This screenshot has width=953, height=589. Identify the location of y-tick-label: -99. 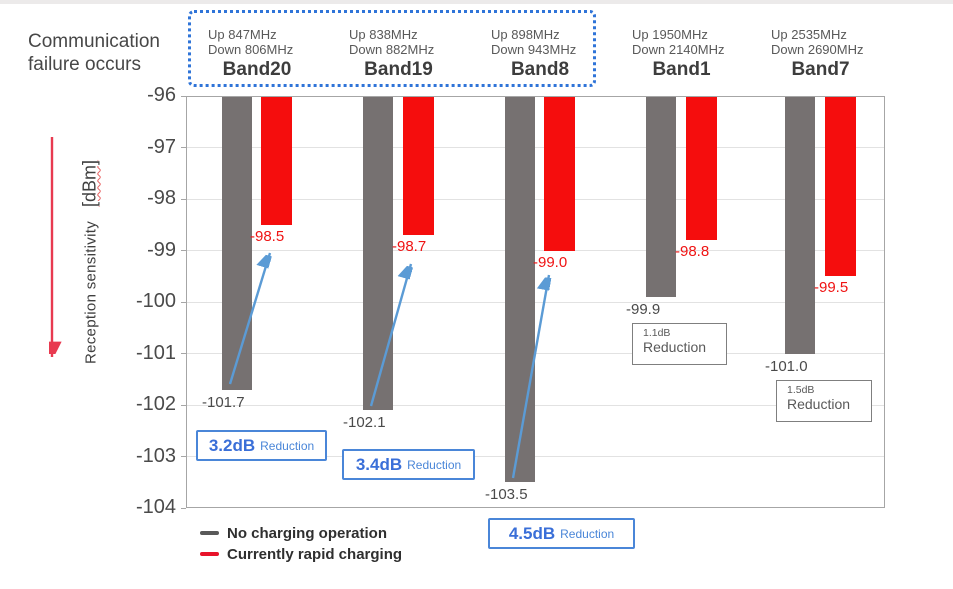
(161, 249).